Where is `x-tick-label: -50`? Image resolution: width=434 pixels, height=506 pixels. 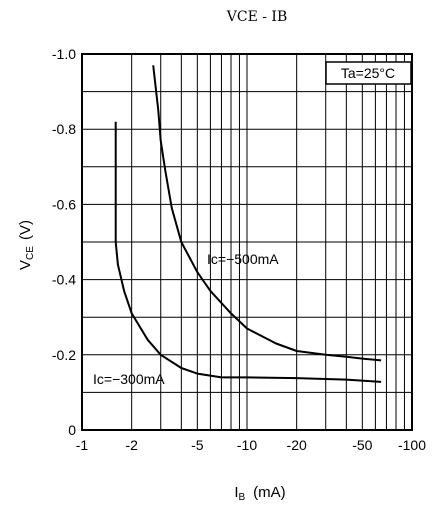 x-tick-label: -50 is located at coordinates (362, 445).